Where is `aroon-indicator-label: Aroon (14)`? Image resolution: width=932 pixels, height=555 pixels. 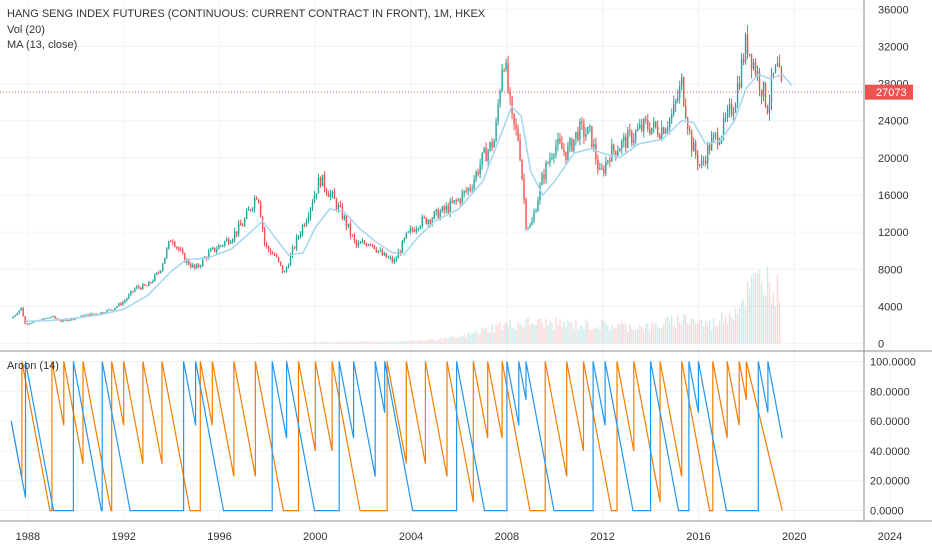 aroon-indicator-label: Aroon (14) is located at coordinates (33, 366).